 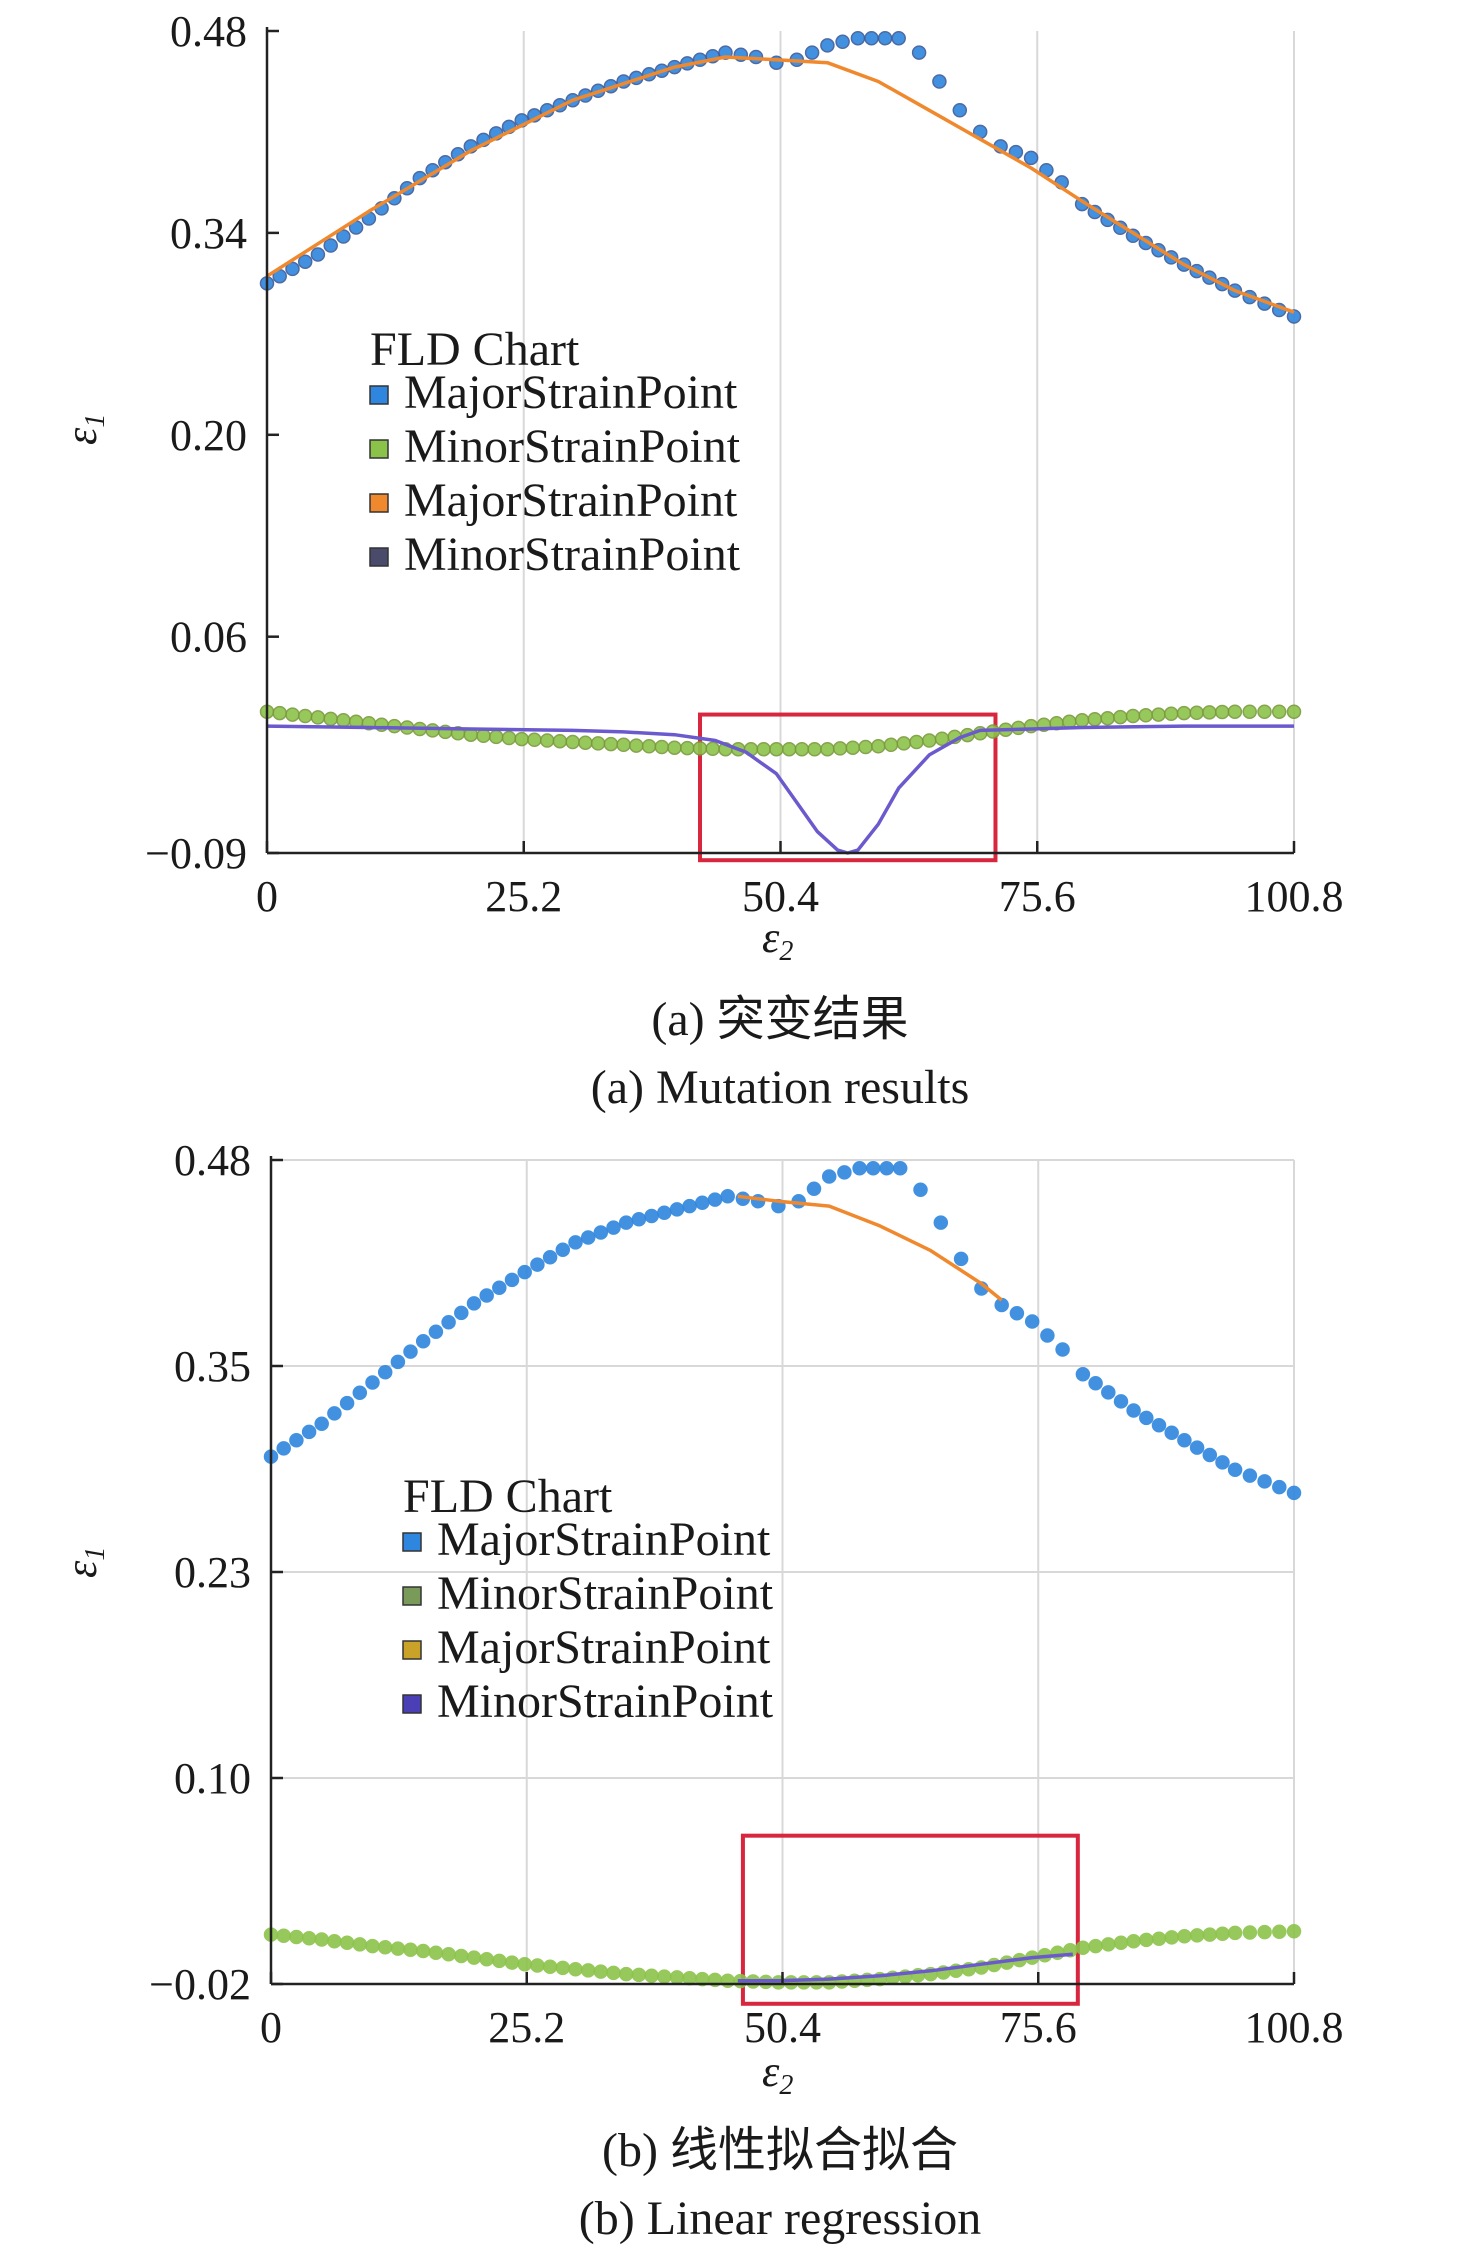 What do you see at coordinates (212, 1572) in the screenshot?
I see `y-tick-label: 0.23` at bounding box center [212, 1572].